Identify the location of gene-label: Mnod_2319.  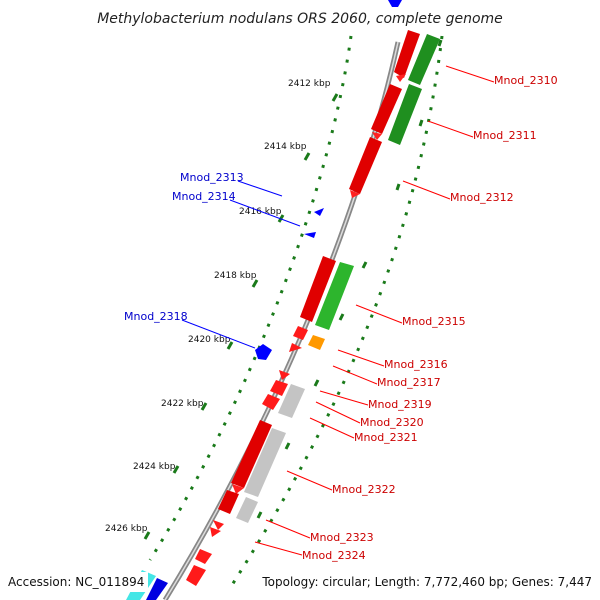
(400, 404).